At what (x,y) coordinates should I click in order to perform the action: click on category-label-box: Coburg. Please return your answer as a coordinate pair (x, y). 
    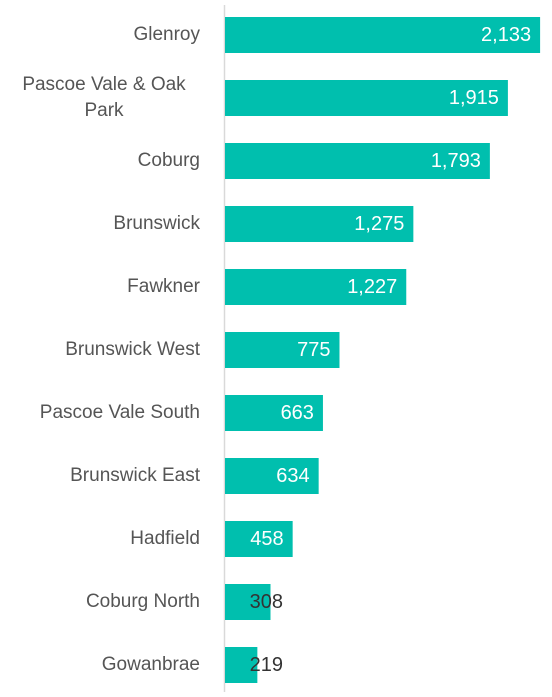
    Looking at the image, I should click on (100, 161).